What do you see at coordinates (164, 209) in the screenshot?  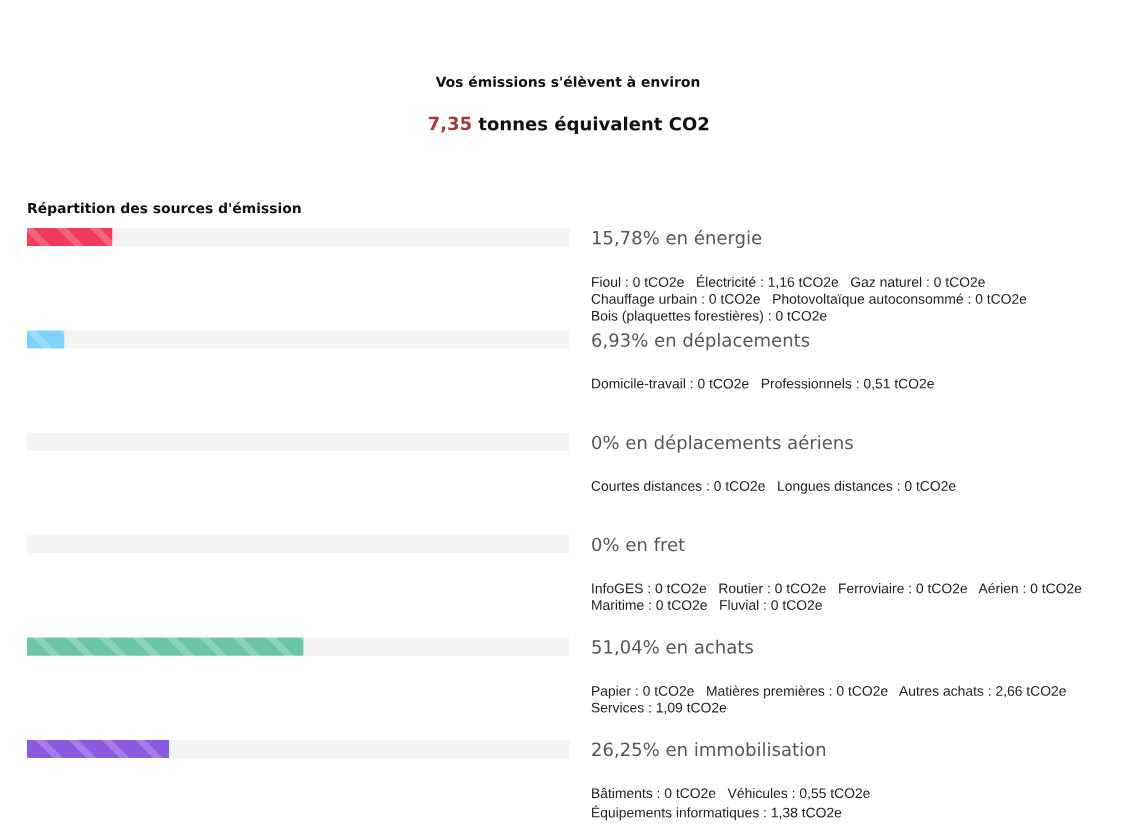 I see `annotation: Répartition des sources d'émission` at bounding box center [164, 209].